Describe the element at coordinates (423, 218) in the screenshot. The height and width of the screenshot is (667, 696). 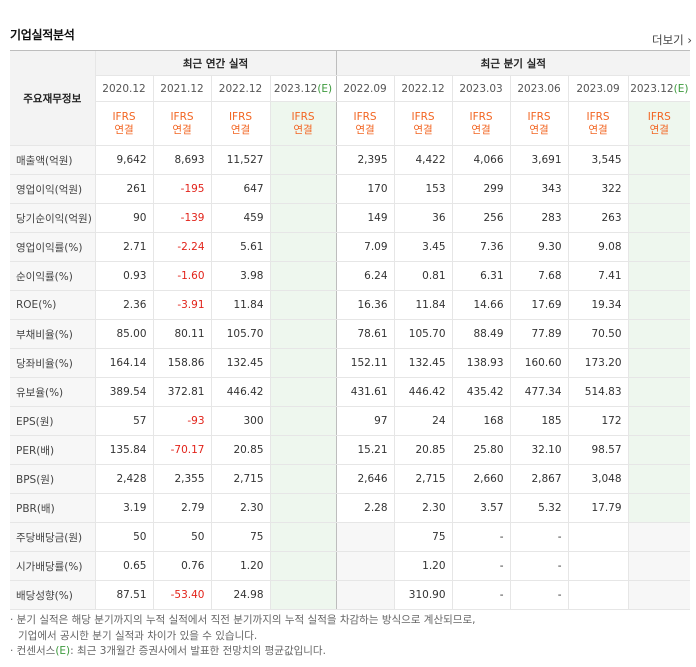
I see `table-cell: 36` at that location.